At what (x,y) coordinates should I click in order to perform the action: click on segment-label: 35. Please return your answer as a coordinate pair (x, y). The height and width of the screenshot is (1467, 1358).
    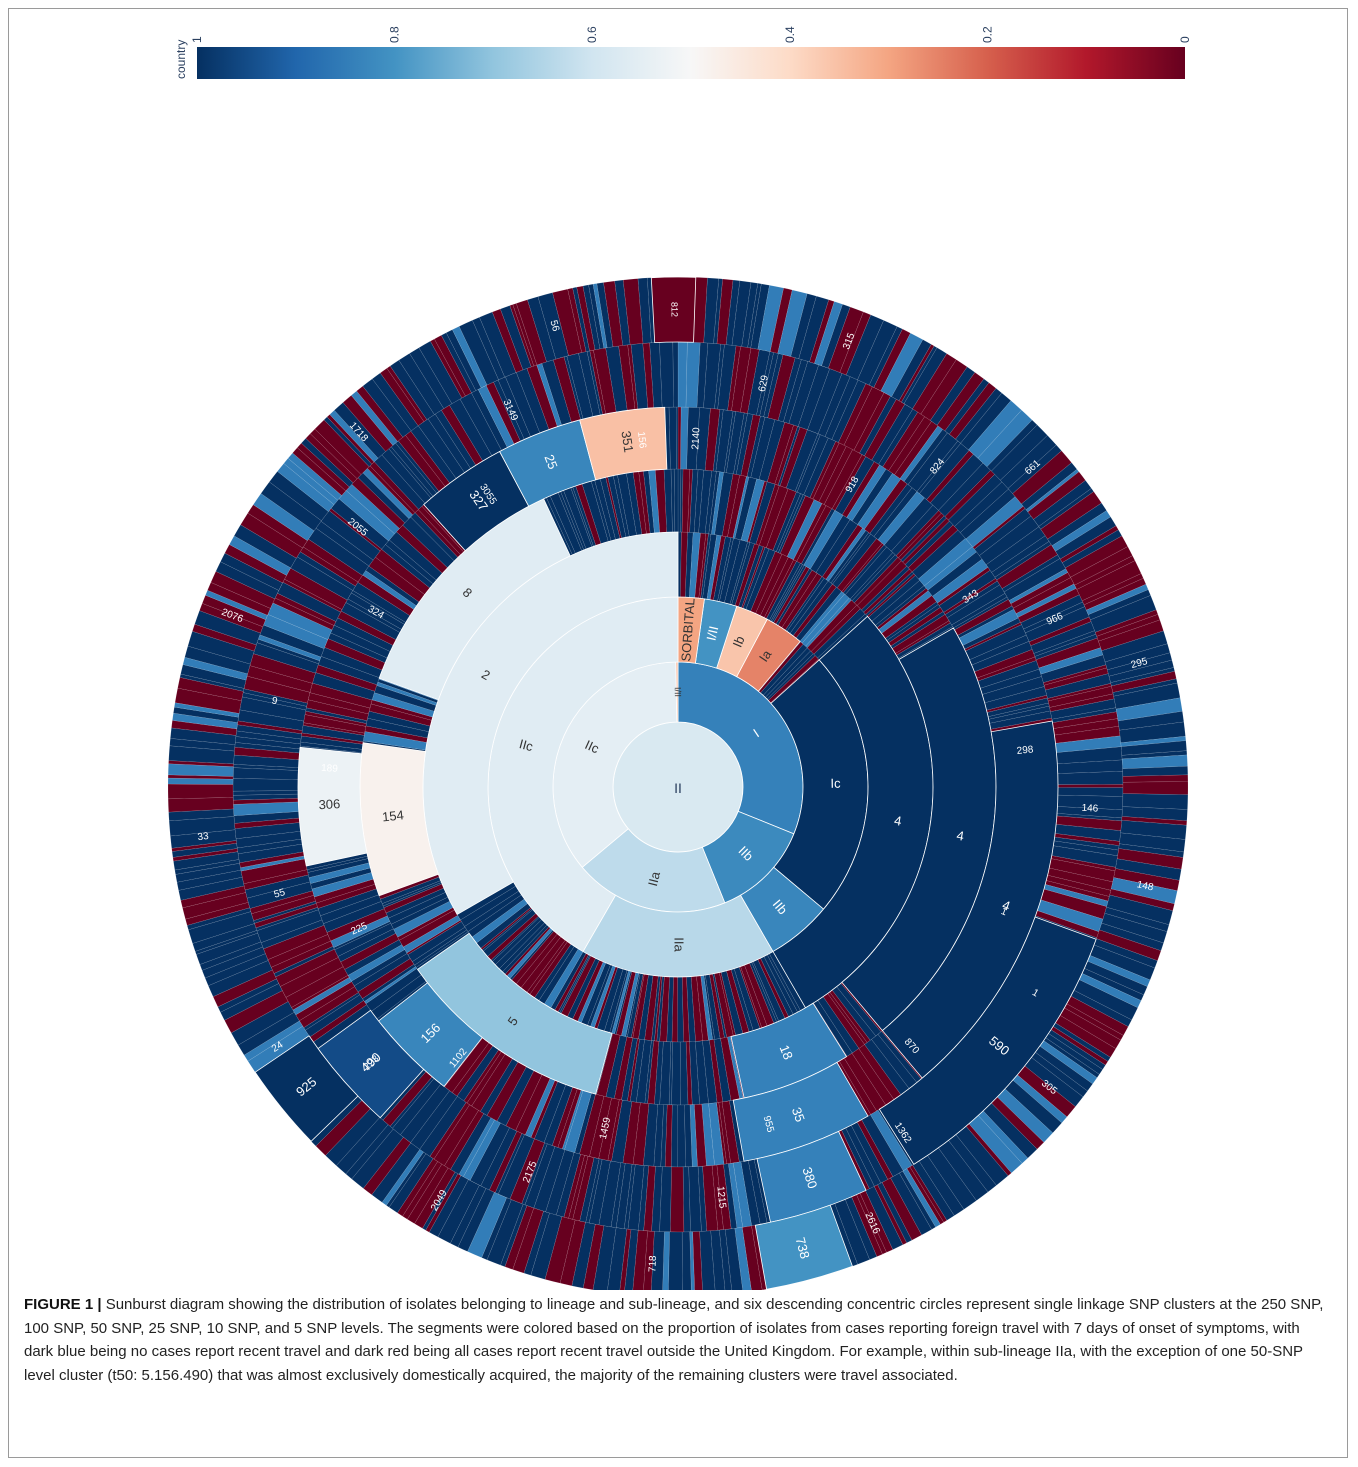
    Looking at the image, I should click on (798, 1114).